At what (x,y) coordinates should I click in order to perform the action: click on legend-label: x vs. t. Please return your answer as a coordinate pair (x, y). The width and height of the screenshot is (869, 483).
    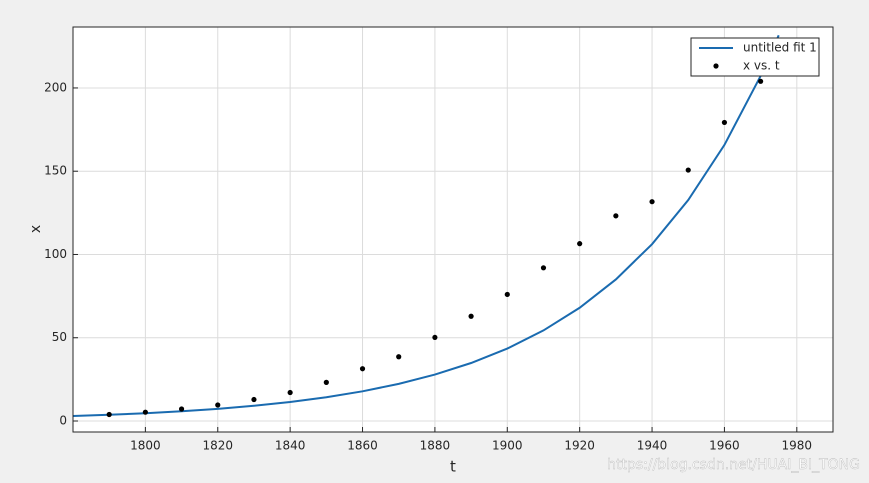
    Looking at the image, I should click on (761, 66).